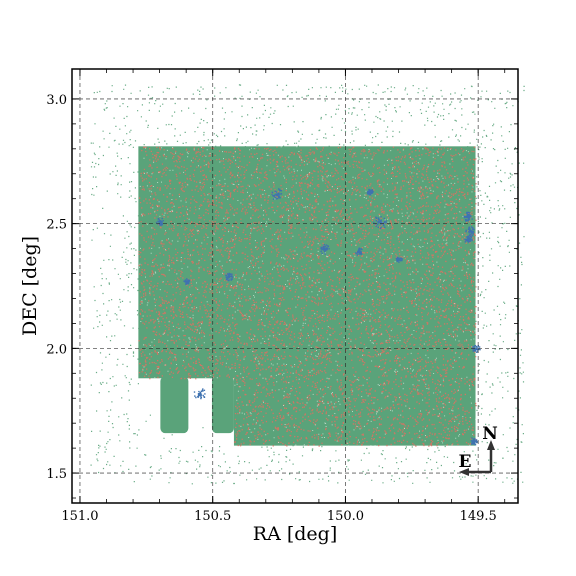 Image resolution: width=576 pixels, height=576 pixels. I want to click on north-label: N, so click(490, 434).